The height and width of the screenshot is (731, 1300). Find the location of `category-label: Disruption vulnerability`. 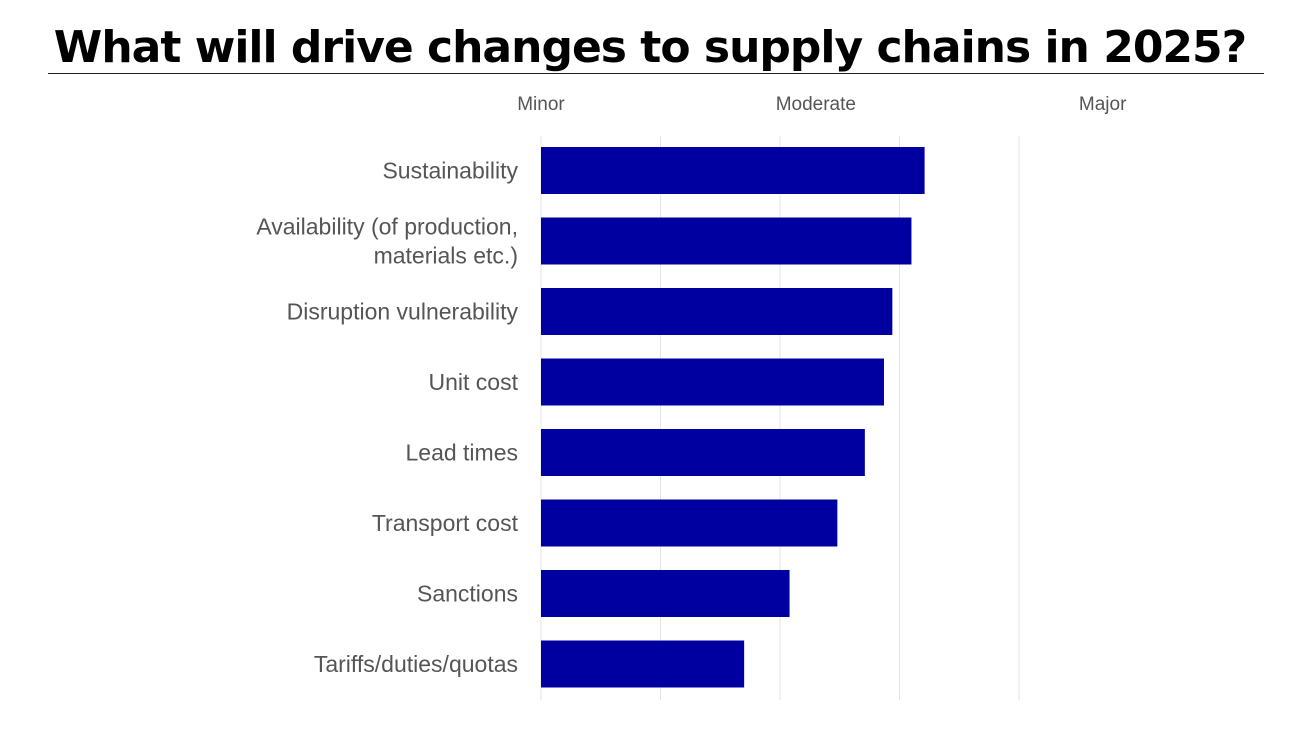

category-label: Disruption vulnerability is located at coordinates (403, 312).